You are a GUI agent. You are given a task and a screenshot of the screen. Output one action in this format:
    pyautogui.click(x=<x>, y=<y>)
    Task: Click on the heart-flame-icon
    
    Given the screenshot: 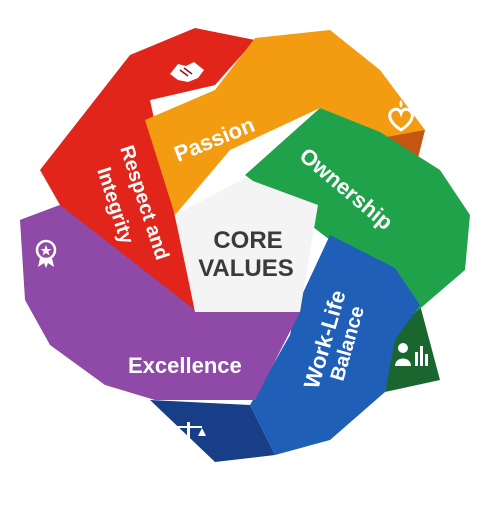 What is the action you would take?
    pyautogui.click(x=401, y=116)
    